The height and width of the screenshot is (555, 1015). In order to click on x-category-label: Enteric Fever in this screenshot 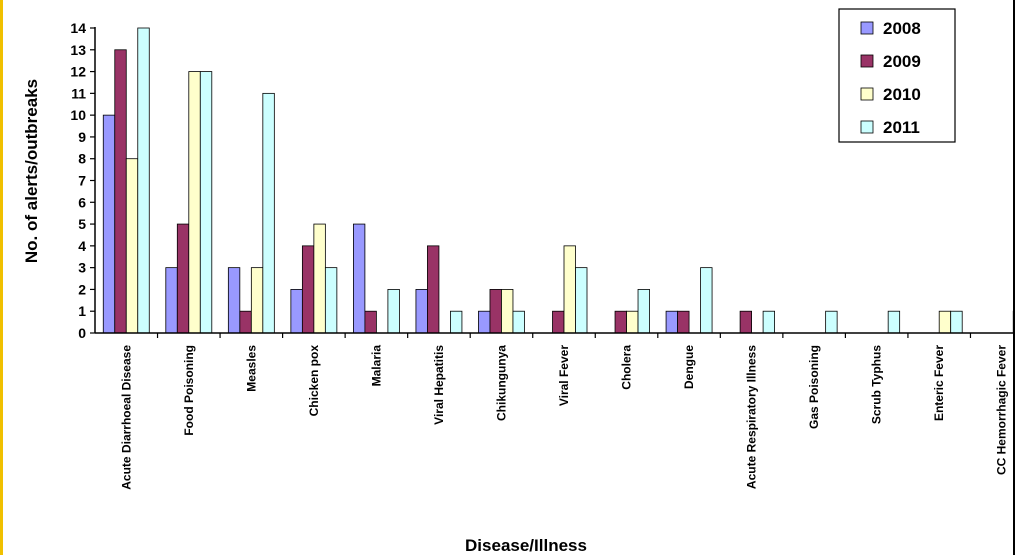, I will do `click(939, 383)`.